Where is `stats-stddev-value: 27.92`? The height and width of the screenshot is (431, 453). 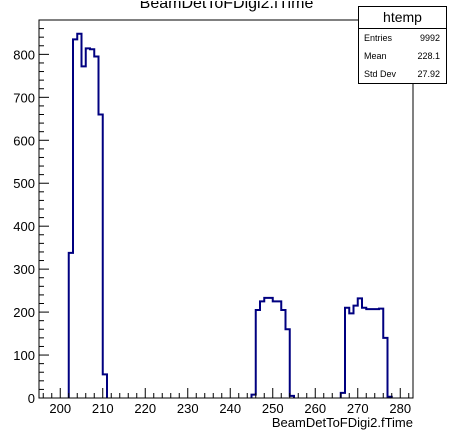 stats-stddev-value: 27.92 is located at coordinates (428, 74).